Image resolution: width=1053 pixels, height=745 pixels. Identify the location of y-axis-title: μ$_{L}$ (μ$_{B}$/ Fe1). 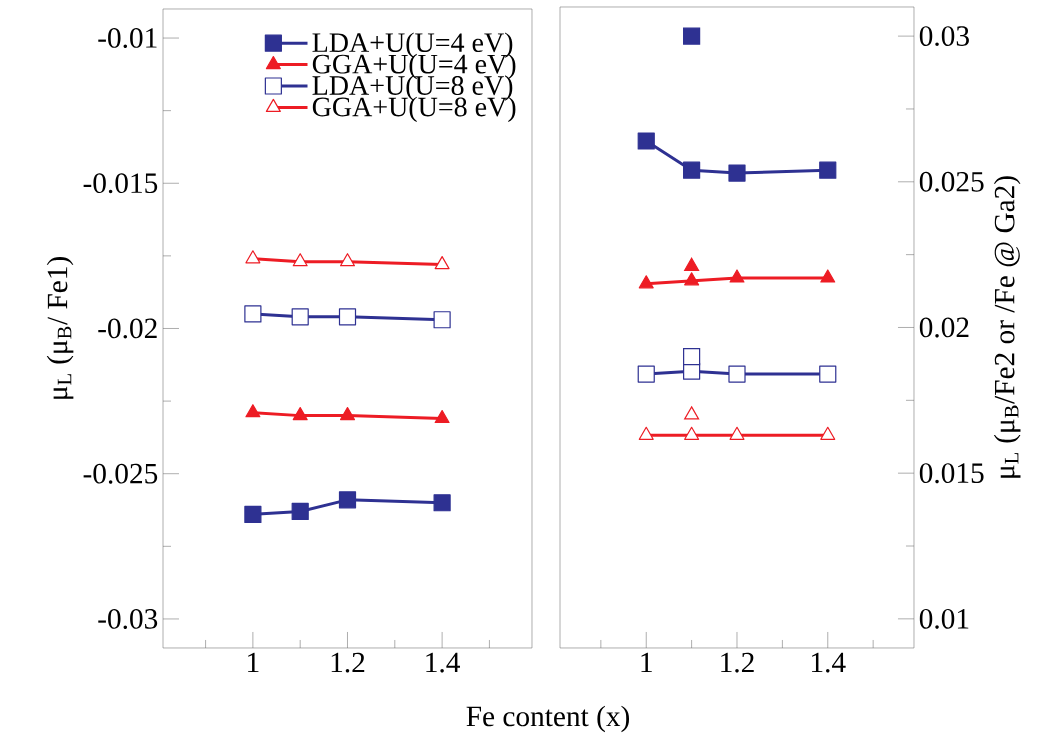
(60, 328).